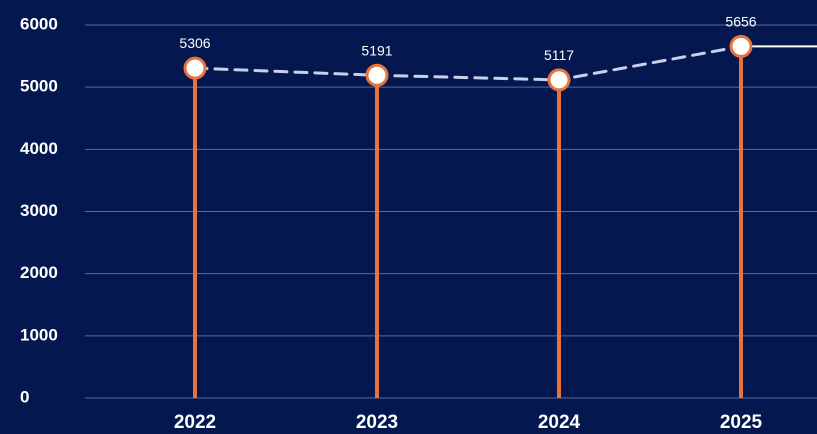 The height and width of the screenshot is (434, 817). Describe the element at coordinates (39, 334) in the screenshot. I see `y-tick-label-1000: 1000` at that location.